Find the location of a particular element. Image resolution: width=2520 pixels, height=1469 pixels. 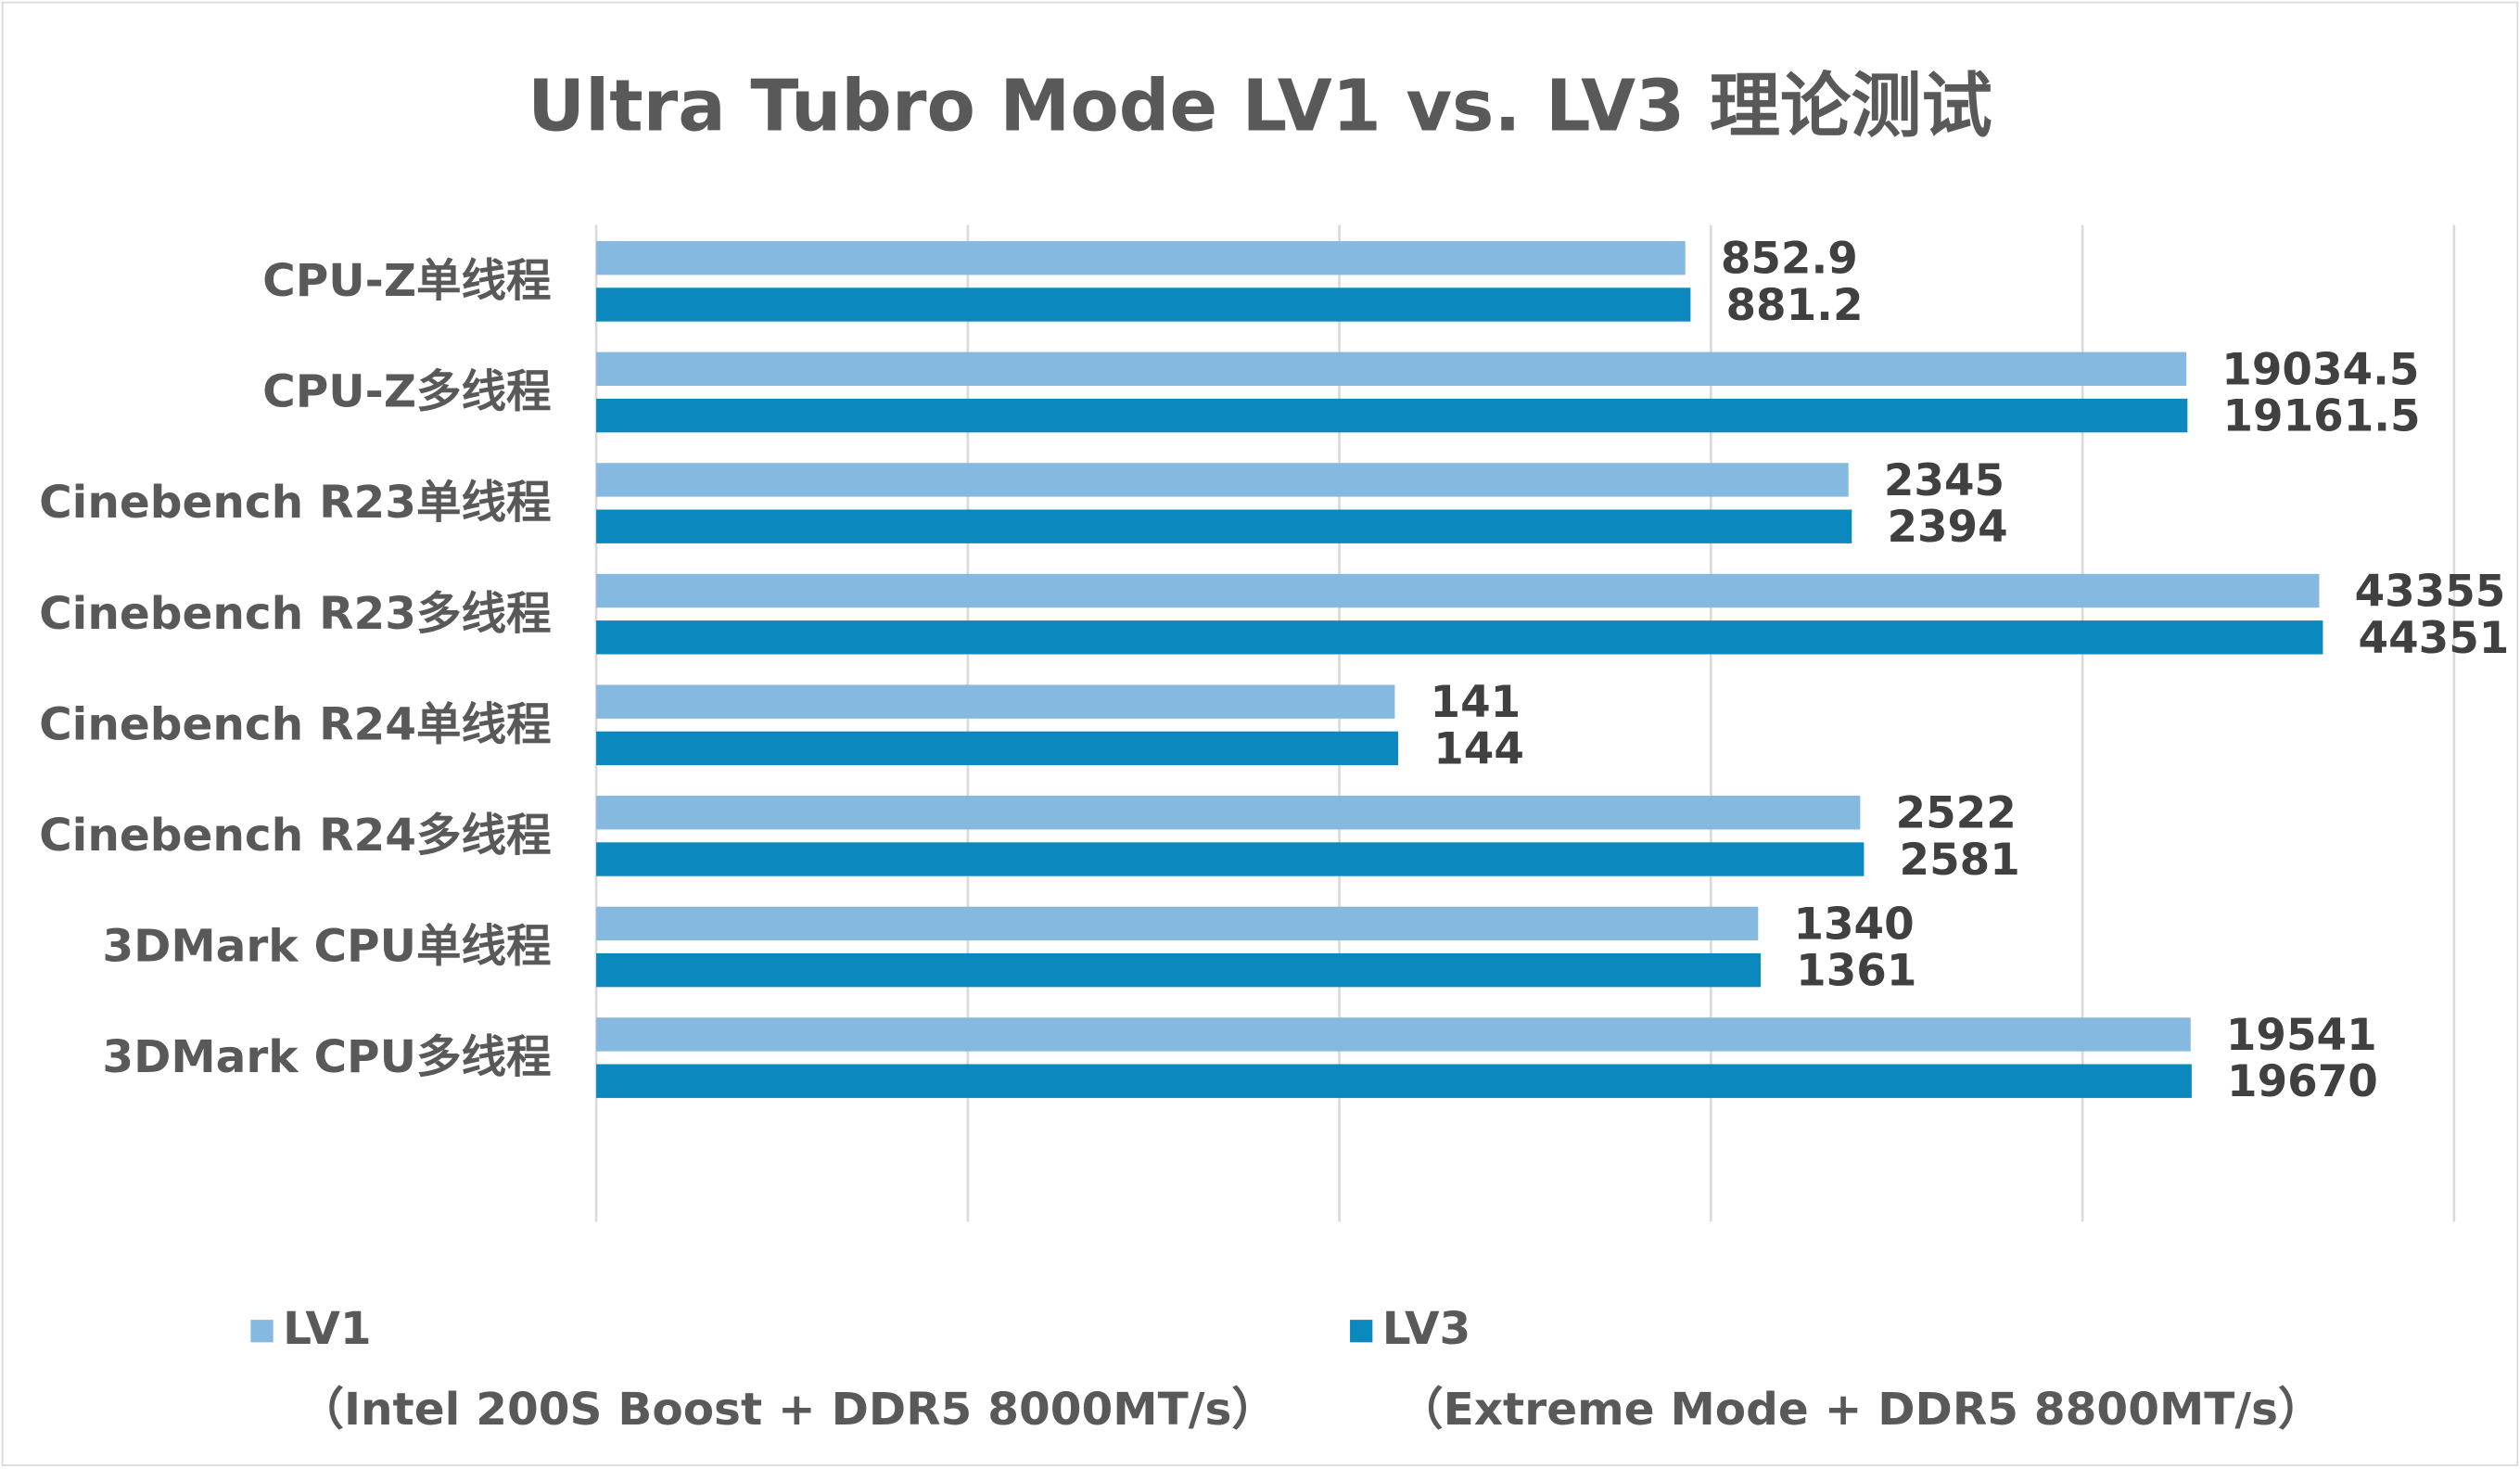

legend-item-lv1: LV1 is located at coordinates (311, 1329).